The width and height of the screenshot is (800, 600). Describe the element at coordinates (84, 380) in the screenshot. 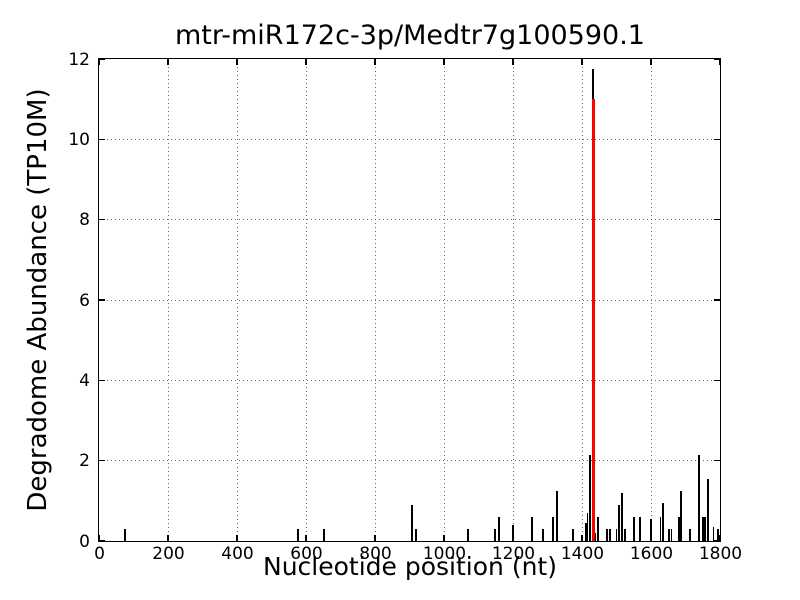

I see `y-tick-label: 4` at that location.